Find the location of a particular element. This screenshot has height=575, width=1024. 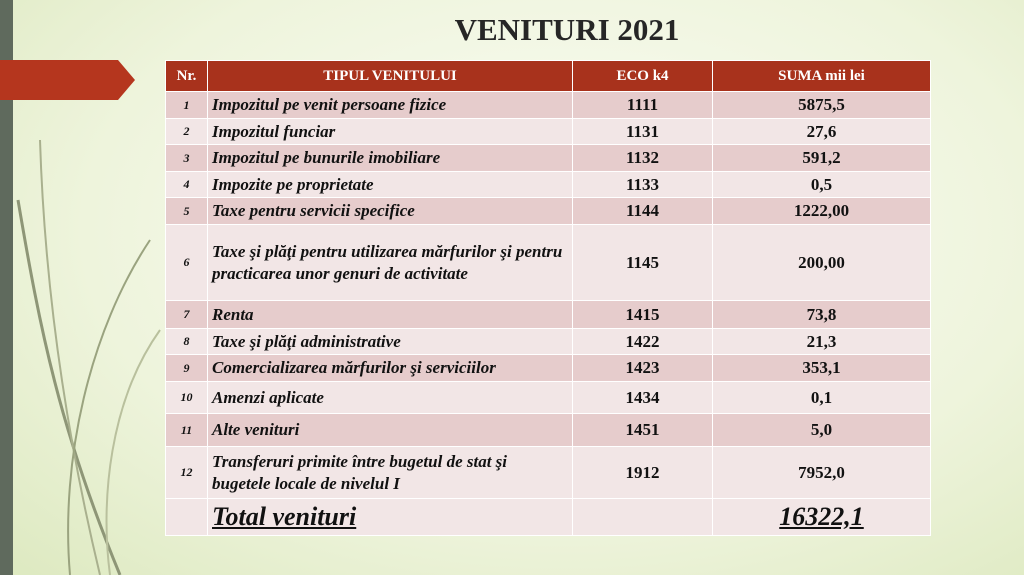

cell: Impozite pe proprietate is located at coordinates (390, 184).